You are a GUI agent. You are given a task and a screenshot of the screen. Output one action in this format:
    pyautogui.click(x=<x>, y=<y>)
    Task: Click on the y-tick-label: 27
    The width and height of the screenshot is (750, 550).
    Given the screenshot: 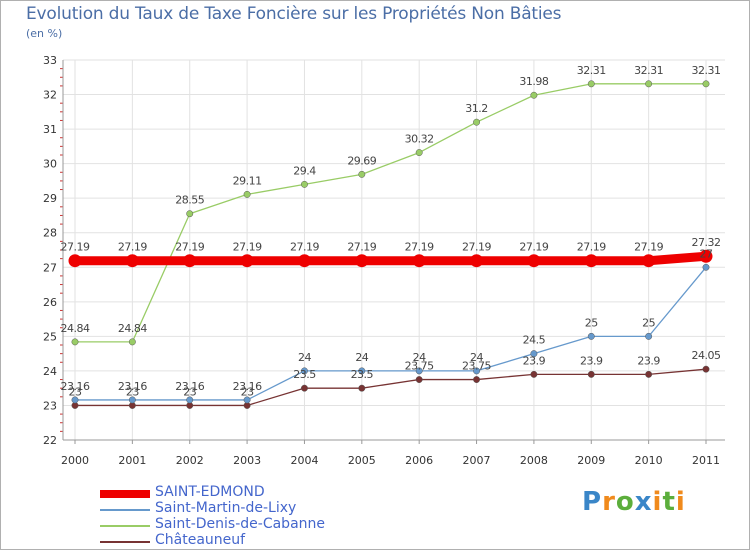 What is the action you would take?
    pyautogui.click(x=50, y=267)
    